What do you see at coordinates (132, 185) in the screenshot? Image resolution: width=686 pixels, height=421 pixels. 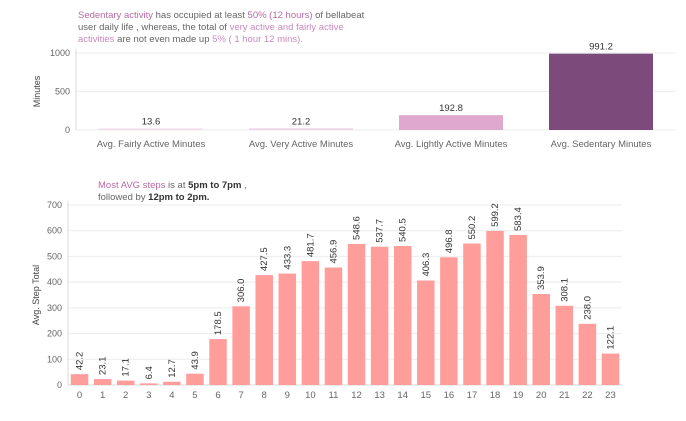 I see `annot-most-avg-steps: Most AVG steps` at bounding box center [132, 185].